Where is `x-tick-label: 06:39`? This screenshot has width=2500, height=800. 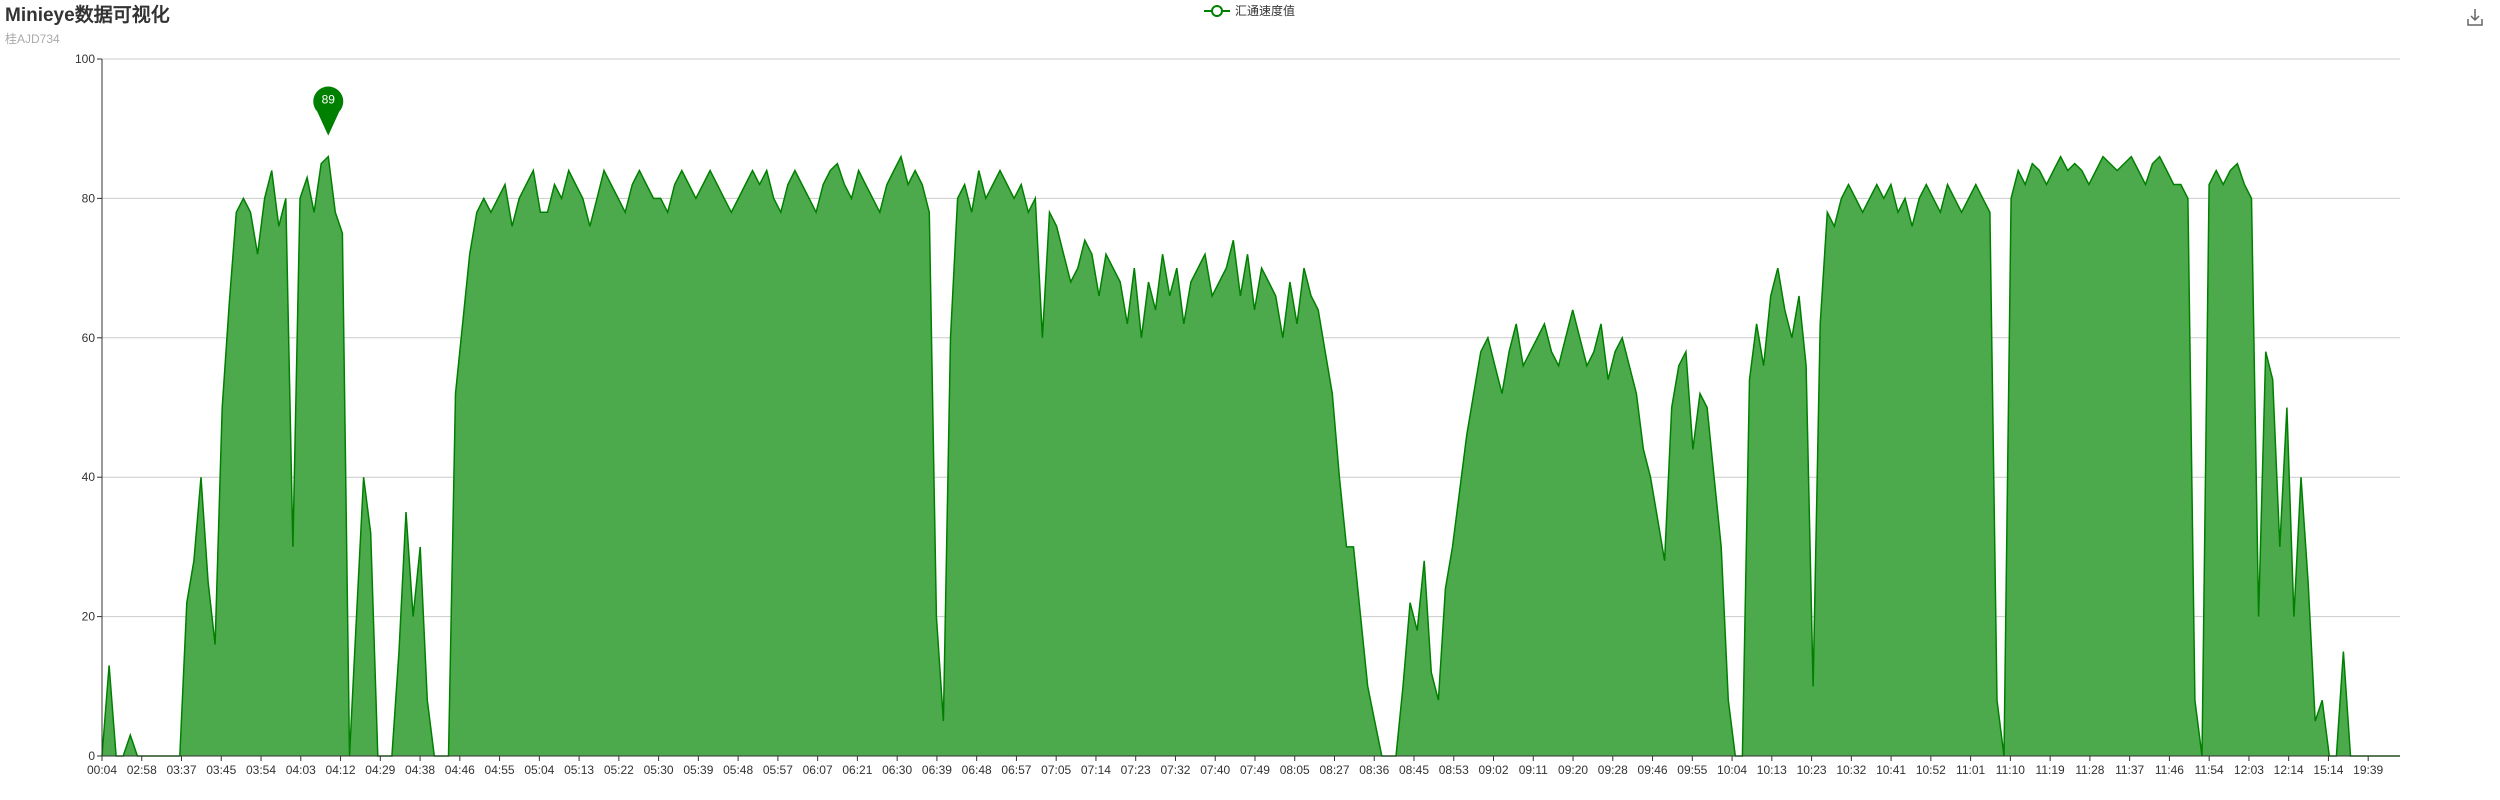
x-tick-label: 06:39 is located at coordinates (937, 770).